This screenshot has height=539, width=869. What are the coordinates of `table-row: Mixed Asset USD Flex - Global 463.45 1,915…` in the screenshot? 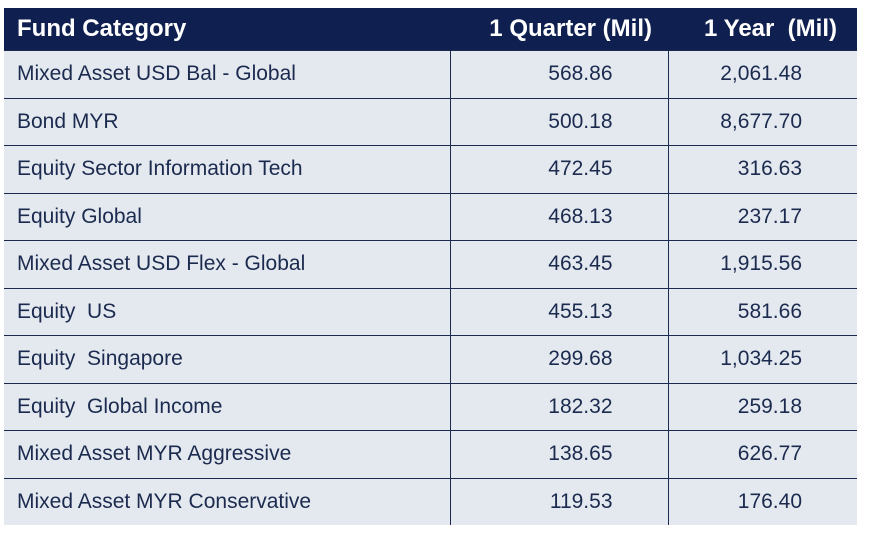 It's located at (430, 264).